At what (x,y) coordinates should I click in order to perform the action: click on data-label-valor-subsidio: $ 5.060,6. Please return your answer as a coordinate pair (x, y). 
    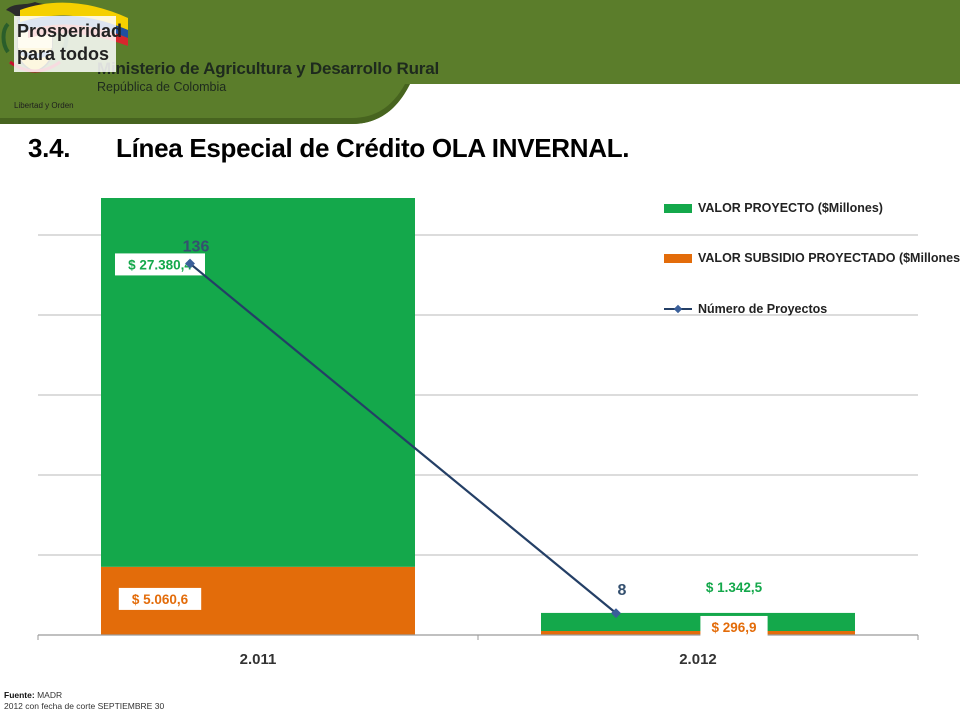
    Looking at the image, I should click on (160, 599).